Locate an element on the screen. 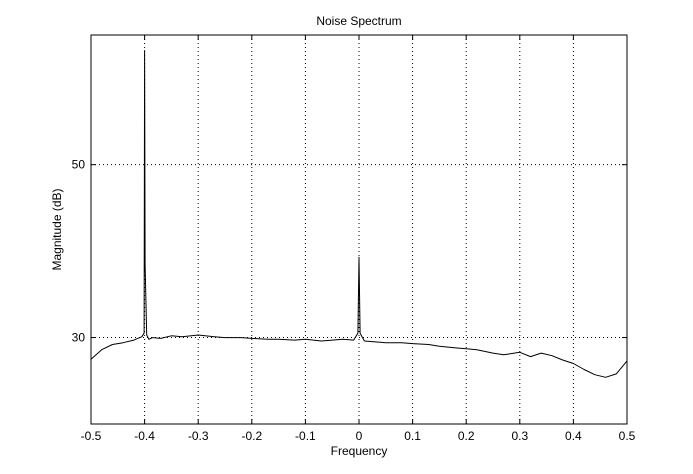 The image size is (693, 474). y-tick-label: 30 is located at coordinates (79, 338).